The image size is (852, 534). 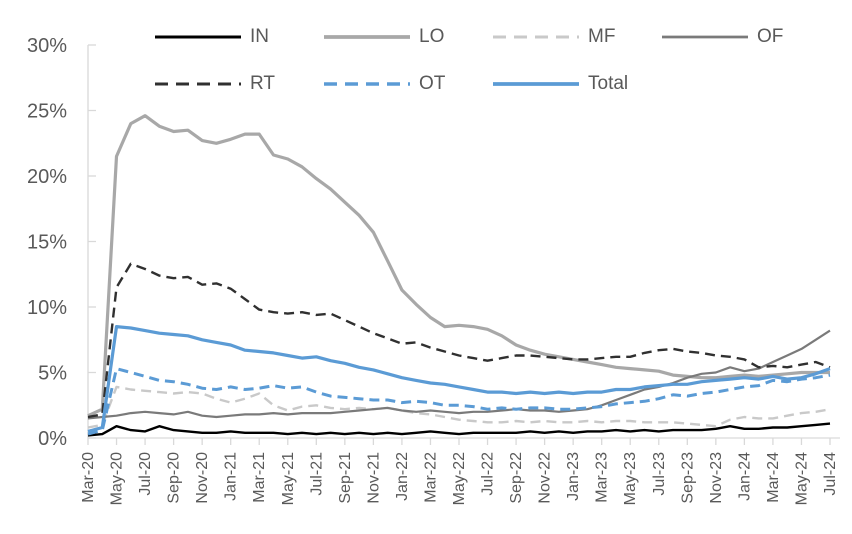 I want to click on x-tick-label: May-21, so click(x=288, y=478).